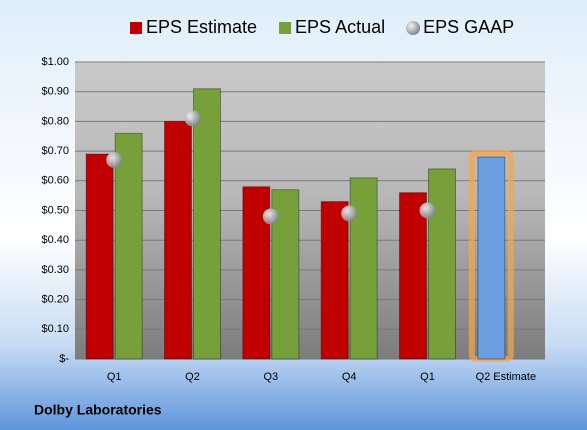 The height and width of the screenshot is (430, 587). What do you see at coordinates (55, 151) in the screenshot?
I see `y-tick-label: $0.70` at bounding box center [55, 151].